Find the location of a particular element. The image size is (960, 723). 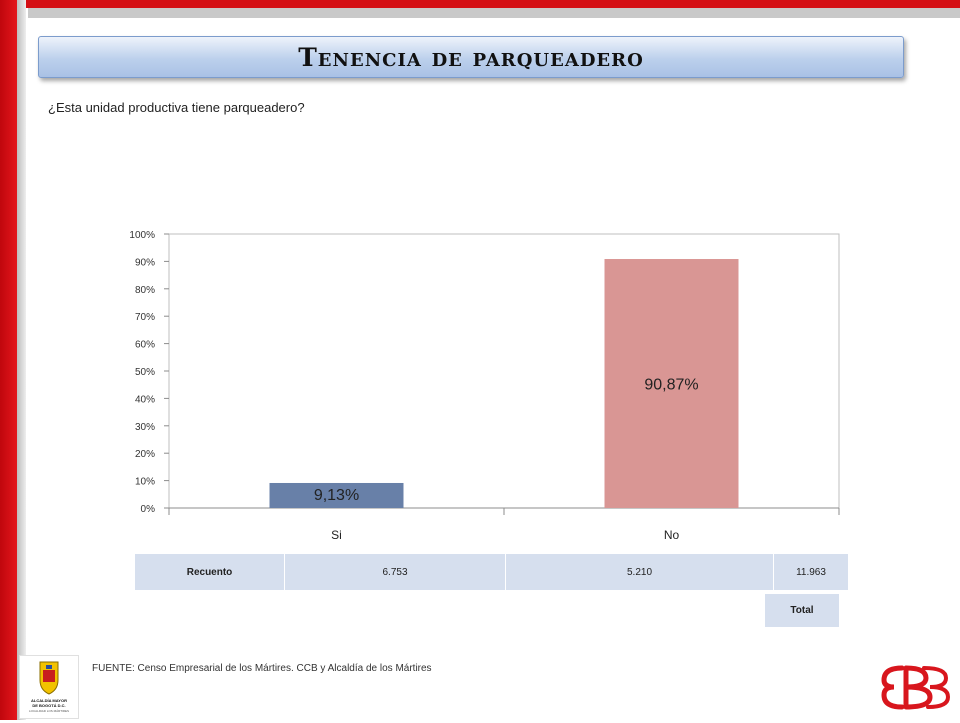

y-tick-label: 40% is located at coordinates (145, 399).